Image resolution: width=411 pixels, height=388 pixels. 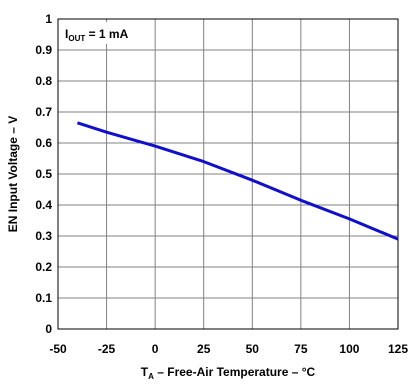 What do you see at coordinates (76, 38) in the screenshot?
I see `annotation-sub: OUT` at bounding box center [76, 38].